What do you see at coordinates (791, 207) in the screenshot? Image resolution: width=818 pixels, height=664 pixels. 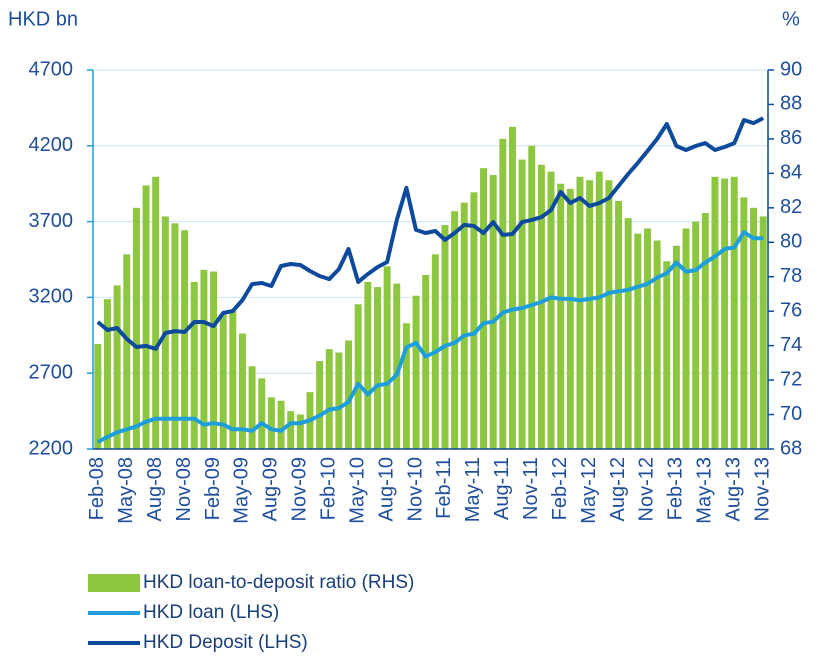 I see `y2-tick-label: 82` at bounding box center [791, 207].